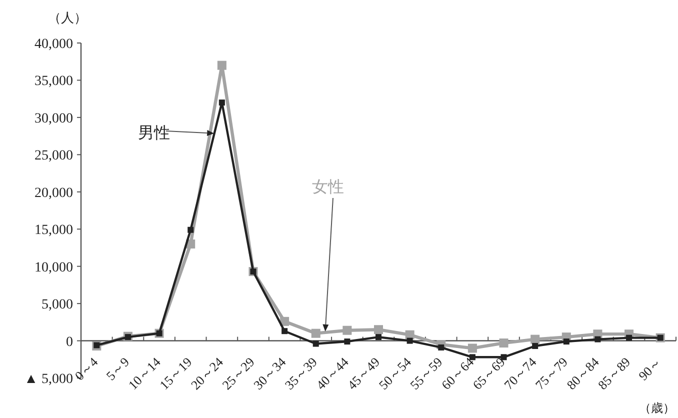 This screenshot has height=418, width=678. I want to click on y-tick-label: 30,000, so click(53, 118).